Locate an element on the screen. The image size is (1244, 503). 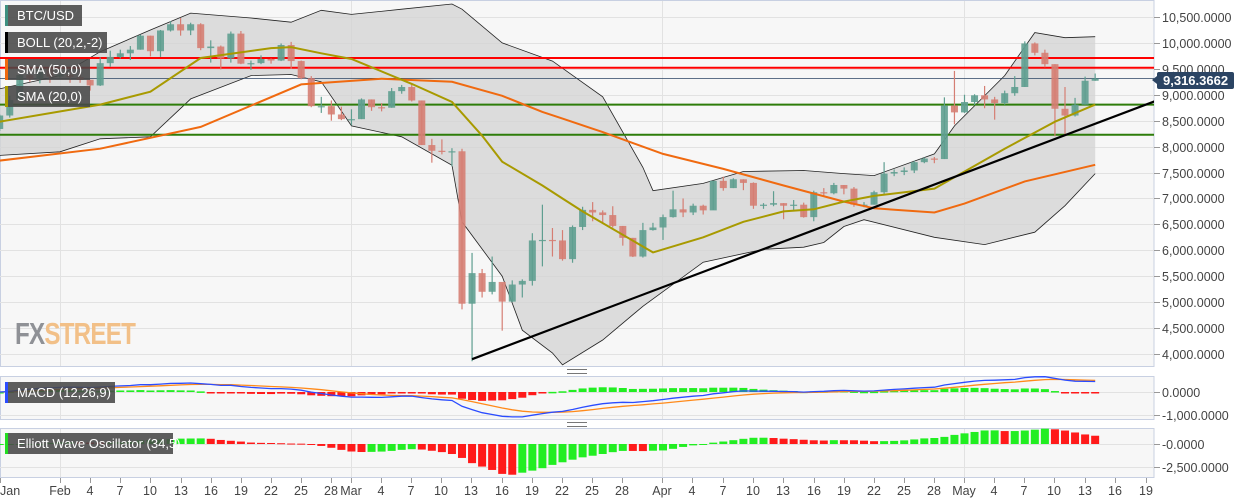
y-tick-label: 10,500.0000 is located at coordinates (1197, 18).